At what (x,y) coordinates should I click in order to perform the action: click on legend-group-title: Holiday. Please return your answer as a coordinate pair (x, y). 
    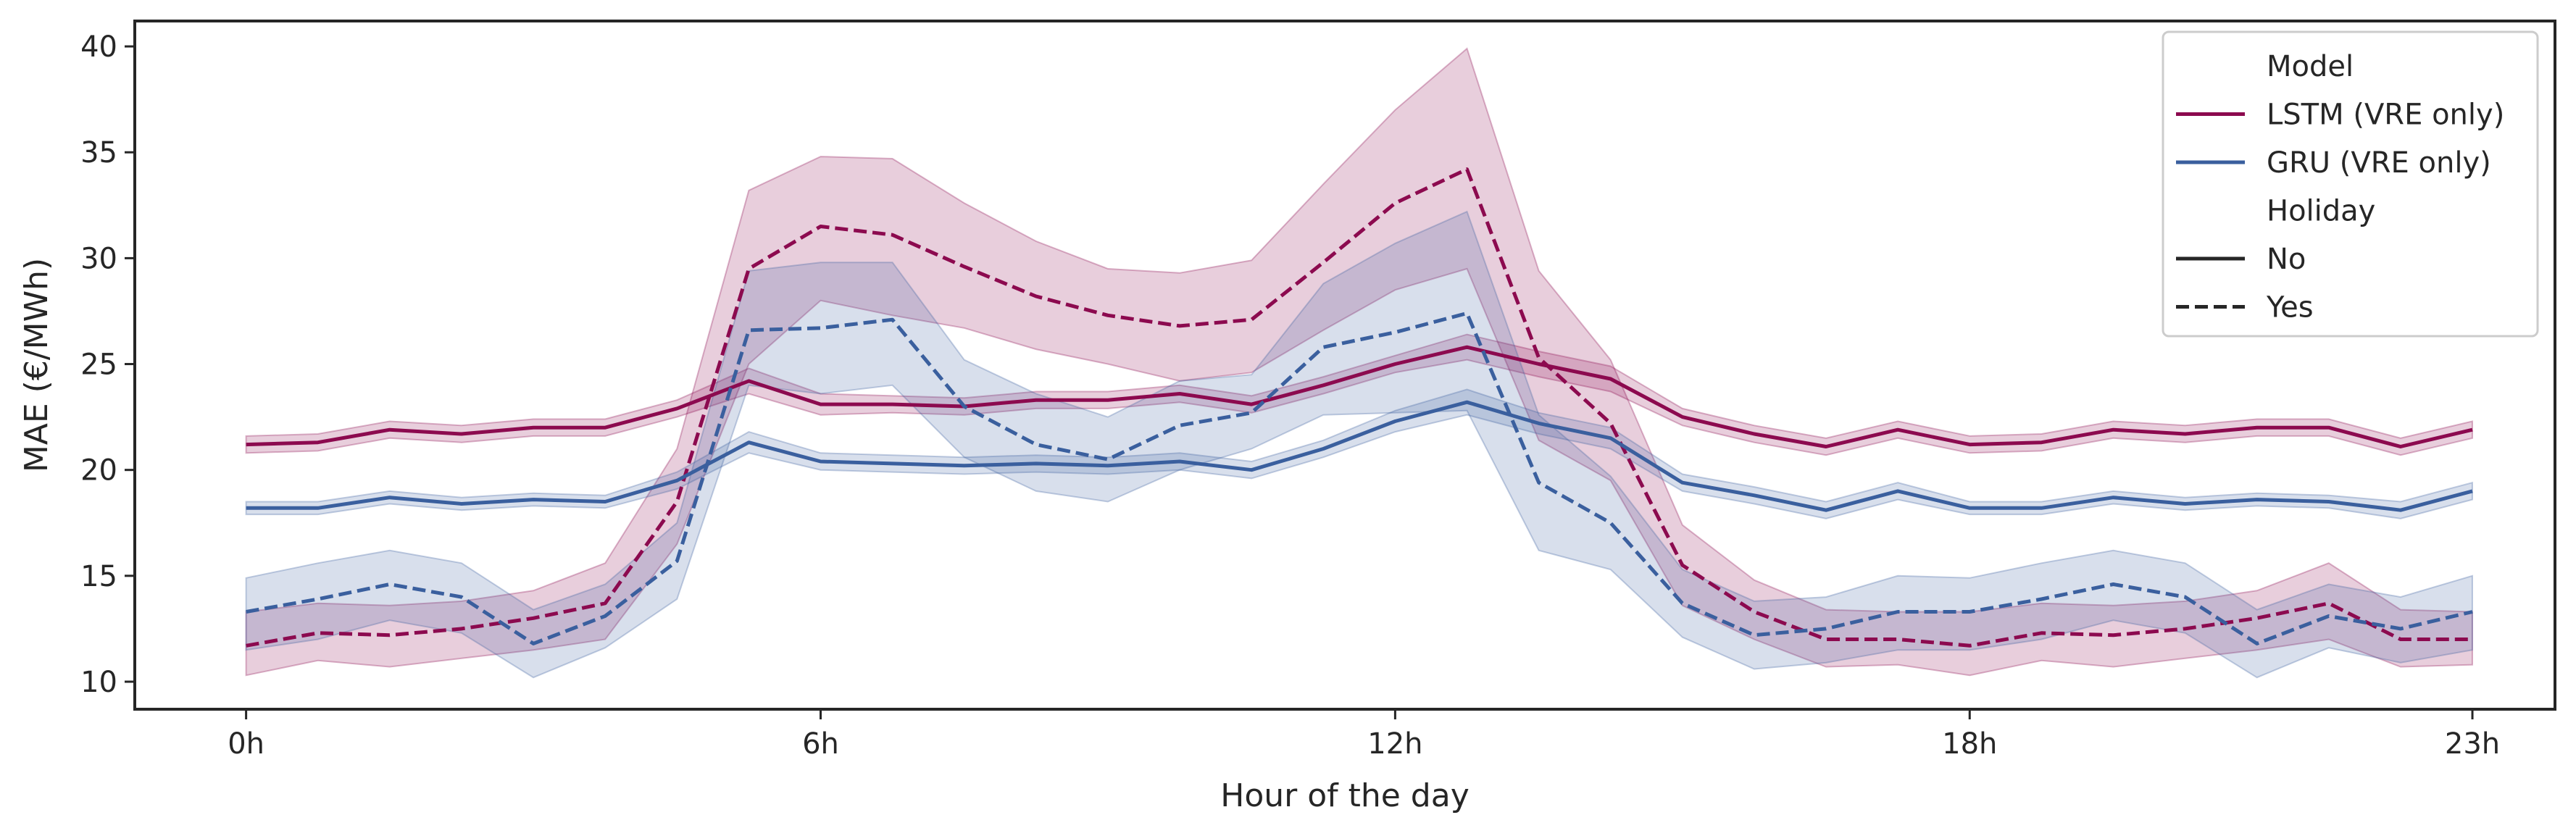
    Looking at the image, I should click on (2321, 211).